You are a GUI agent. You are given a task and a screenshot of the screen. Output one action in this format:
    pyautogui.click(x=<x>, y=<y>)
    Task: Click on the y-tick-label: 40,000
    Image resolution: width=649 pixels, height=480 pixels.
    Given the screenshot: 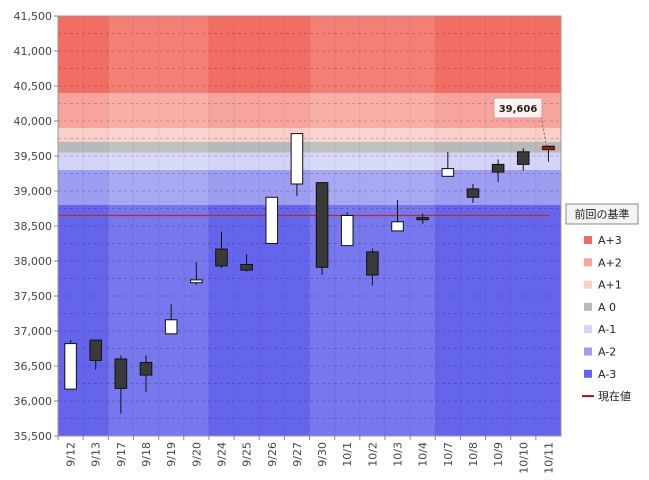 What is the action you would take?
    pyautogui.click(x=33, y=121)
    